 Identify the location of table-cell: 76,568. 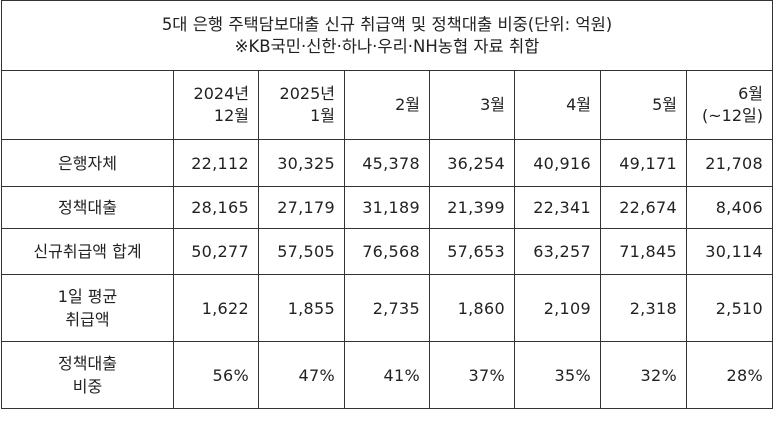
(387, 251).